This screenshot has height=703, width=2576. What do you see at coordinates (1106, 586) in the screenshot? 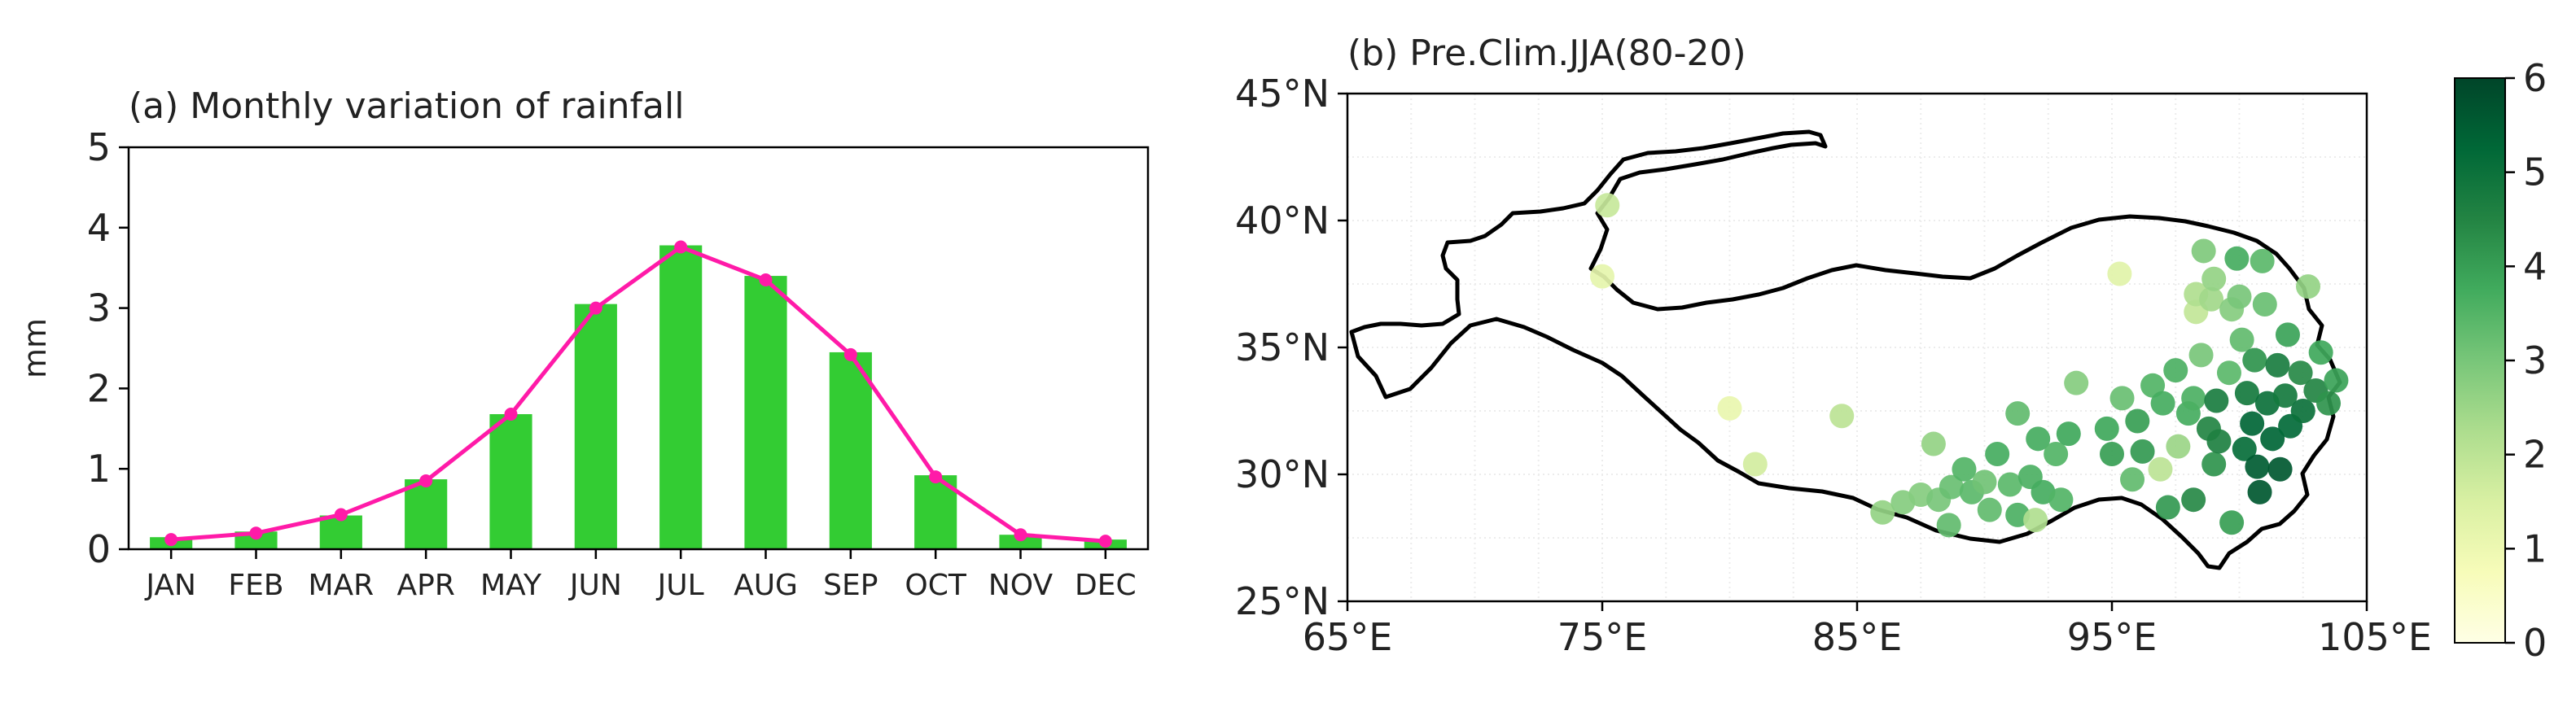
I see `a-xtick-label: DEC` at bounding box center [1106, 586].